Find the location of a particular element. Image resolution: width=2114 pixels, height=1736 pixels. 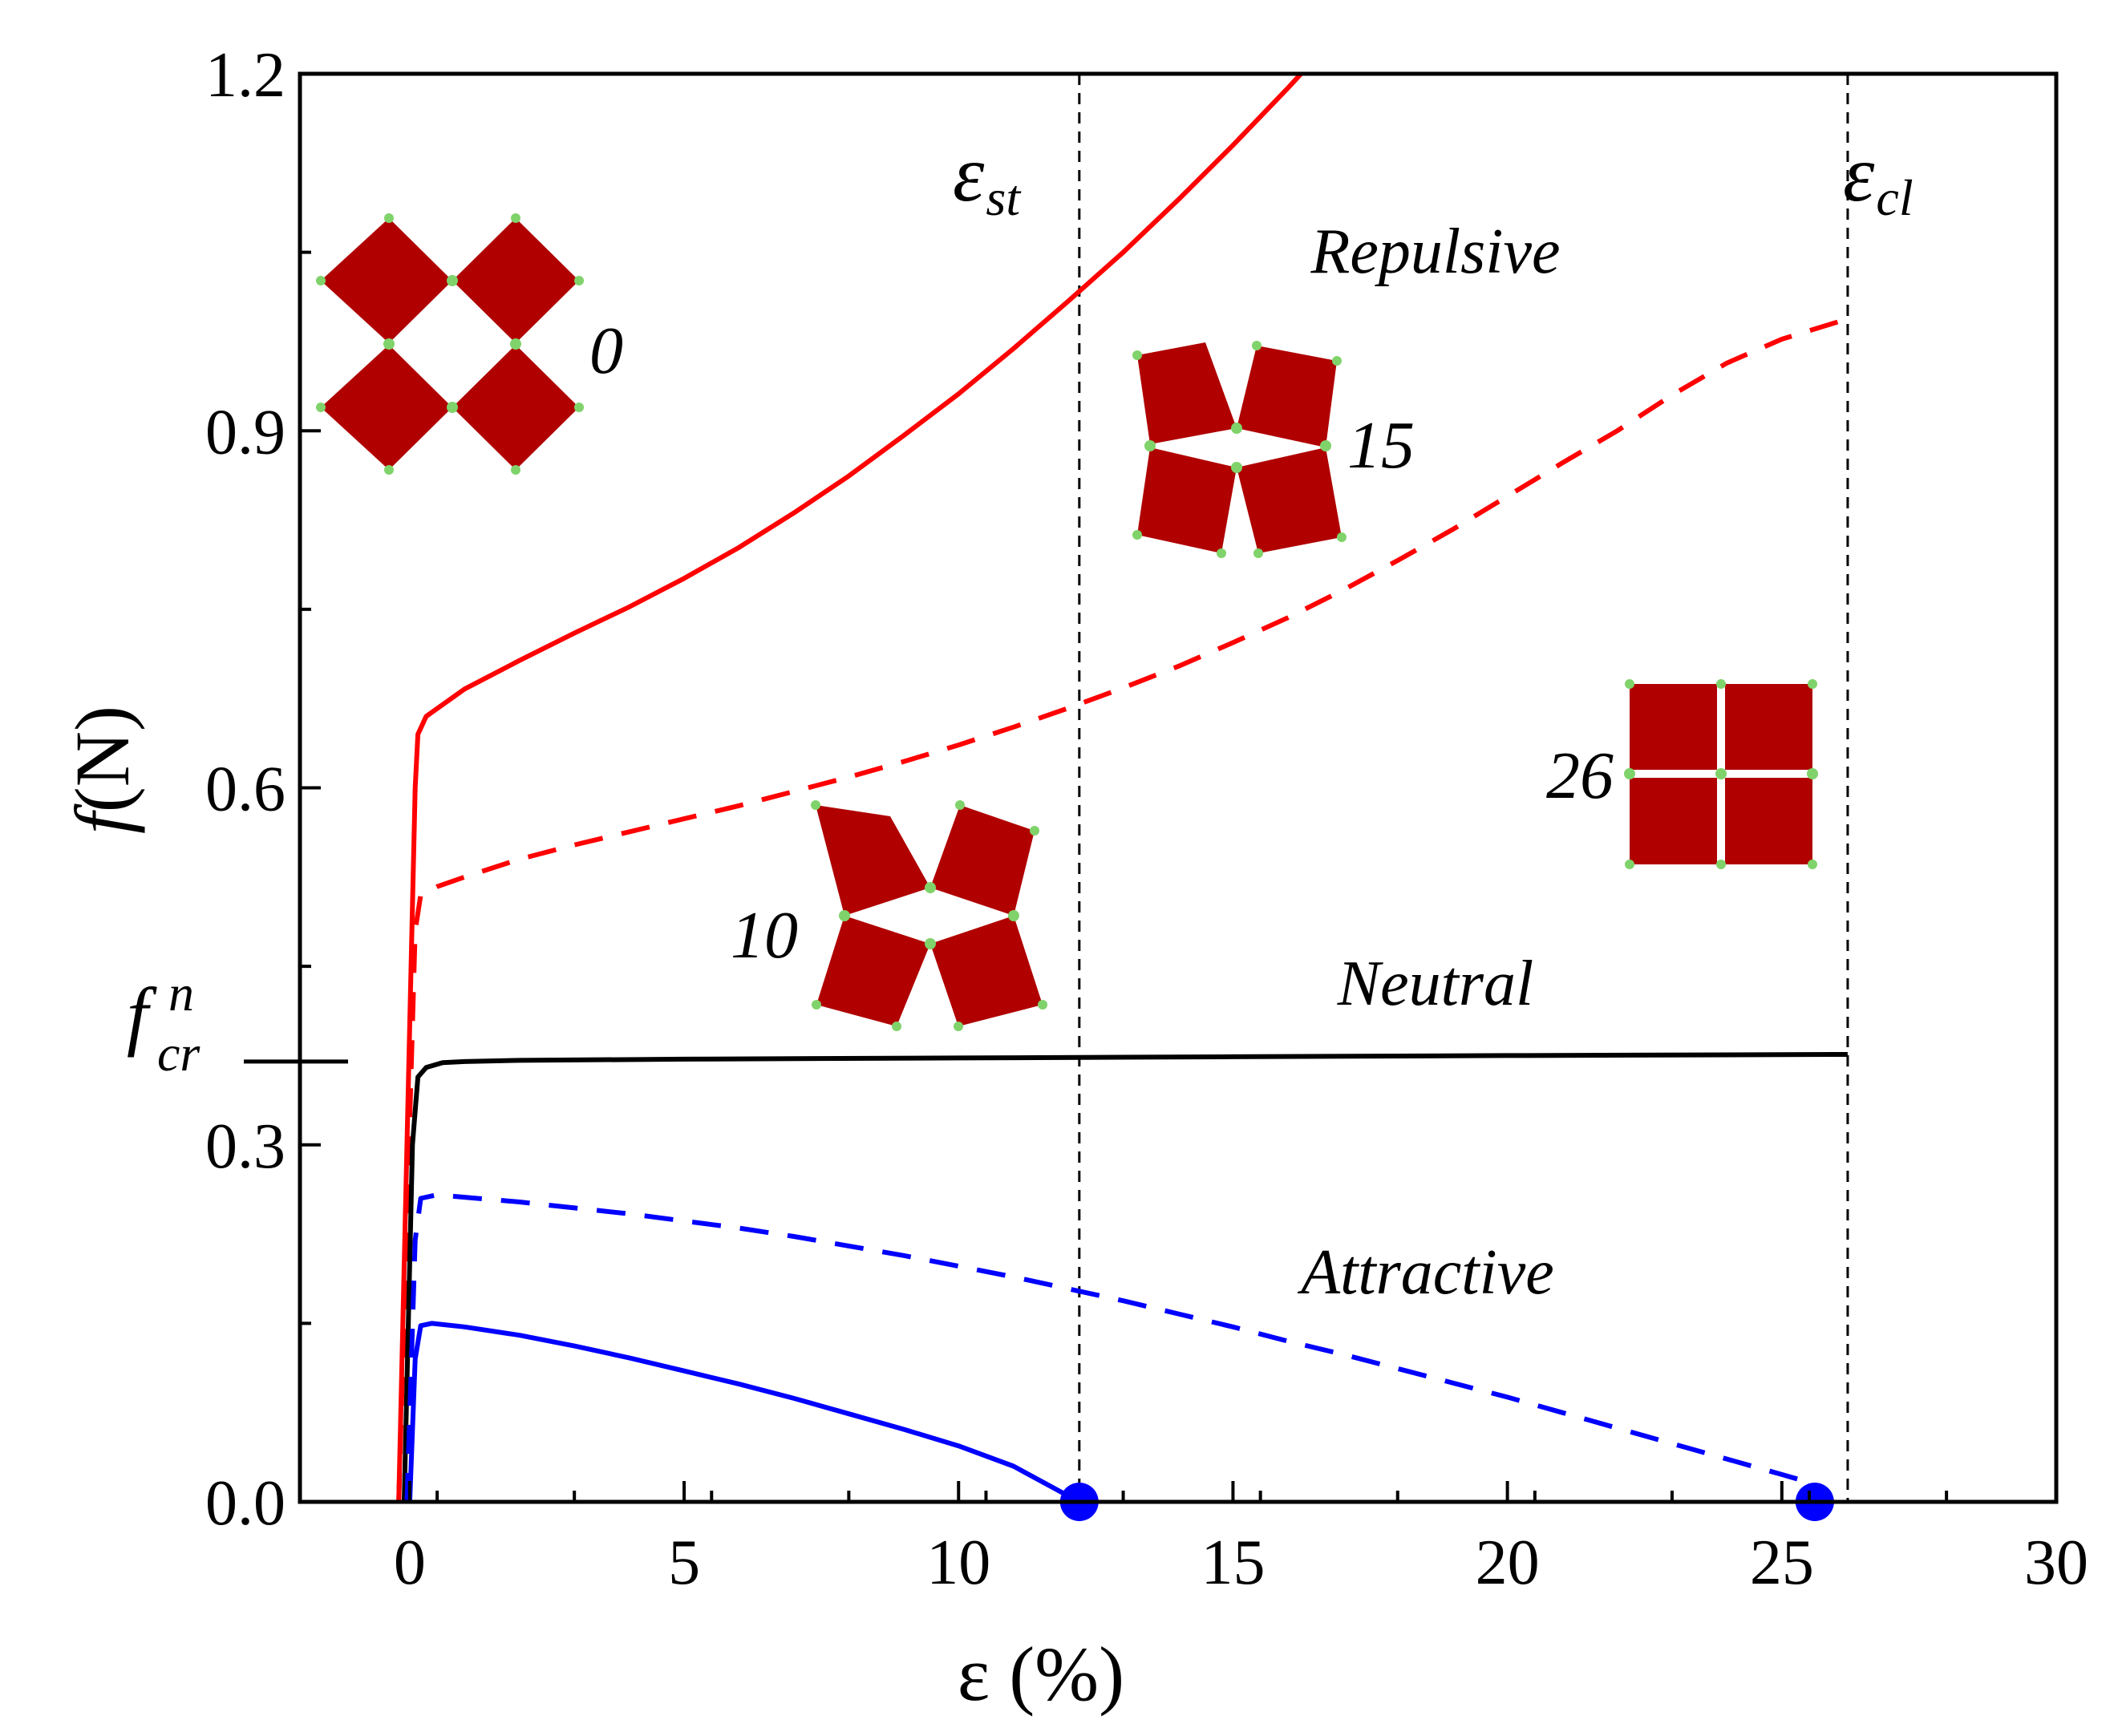

eps-st-label: εst is located at coordinates (988, 177).